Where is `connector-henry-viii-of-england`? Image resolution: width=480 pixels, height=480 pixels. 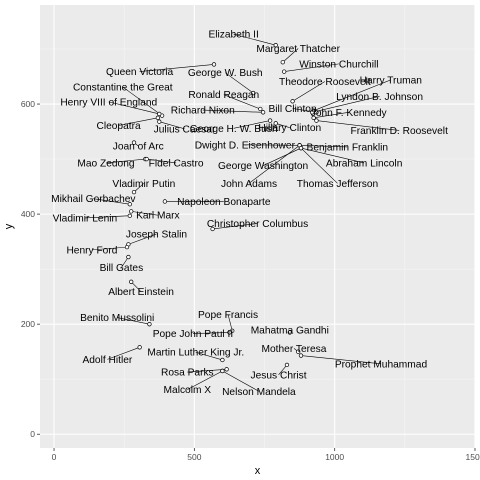
connector-henry-viii-of-england is located at coordinates (134, 108).